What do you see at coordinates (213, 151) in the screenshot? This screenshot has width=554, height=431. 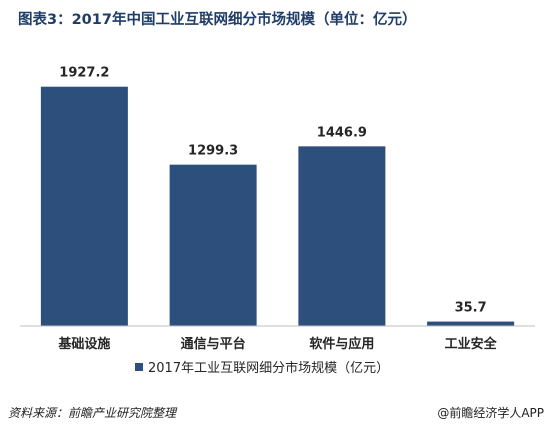 I see `data-label: 1299.3` at bounding box center [213, 151].